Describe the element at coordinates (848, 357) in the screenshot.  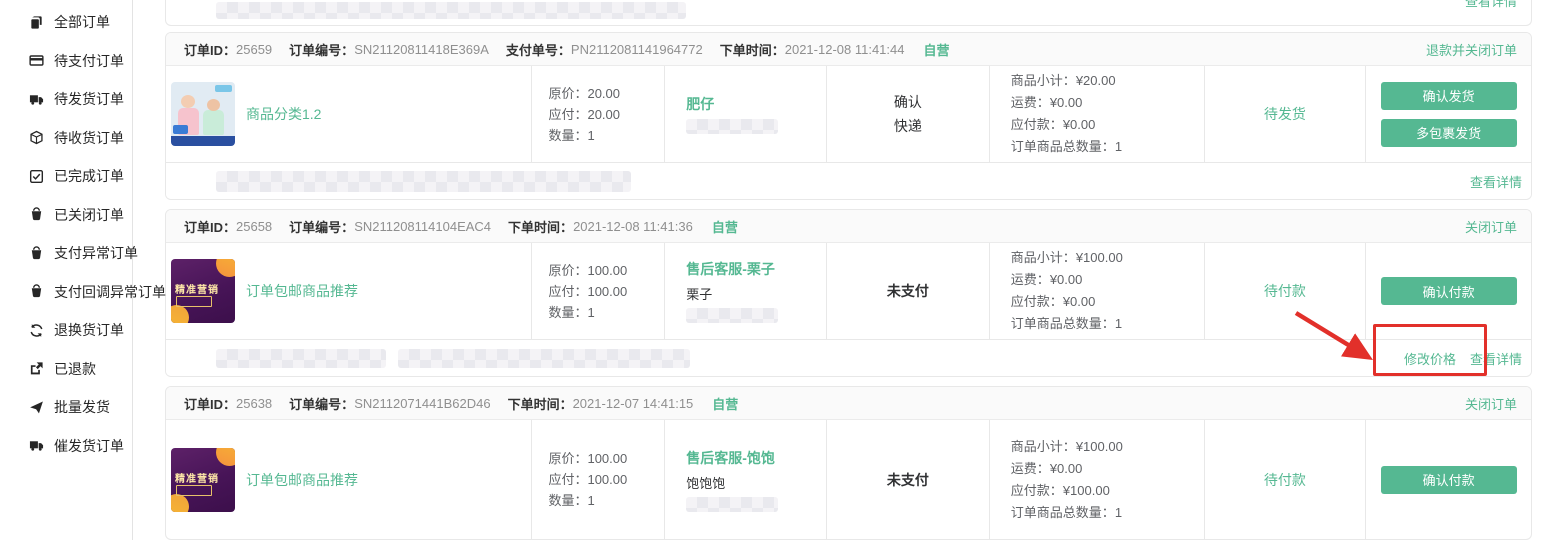
I see `order-card-footer: 修改价格 查看详情` at that location.